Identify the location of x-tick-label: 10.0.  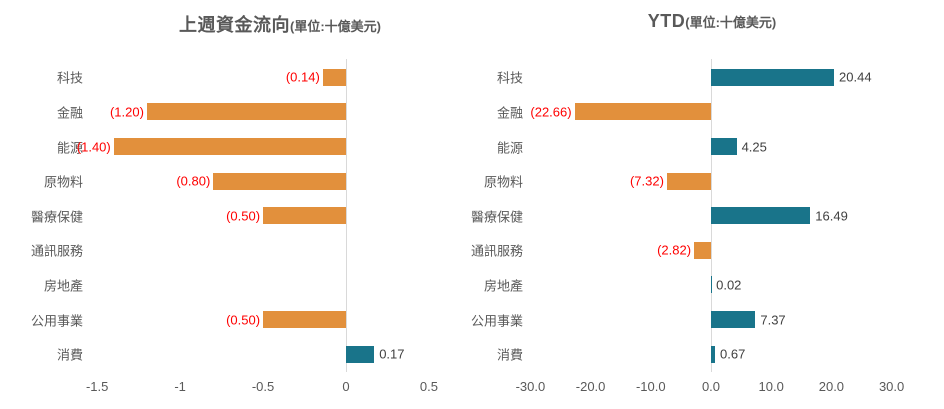
(771, 386).